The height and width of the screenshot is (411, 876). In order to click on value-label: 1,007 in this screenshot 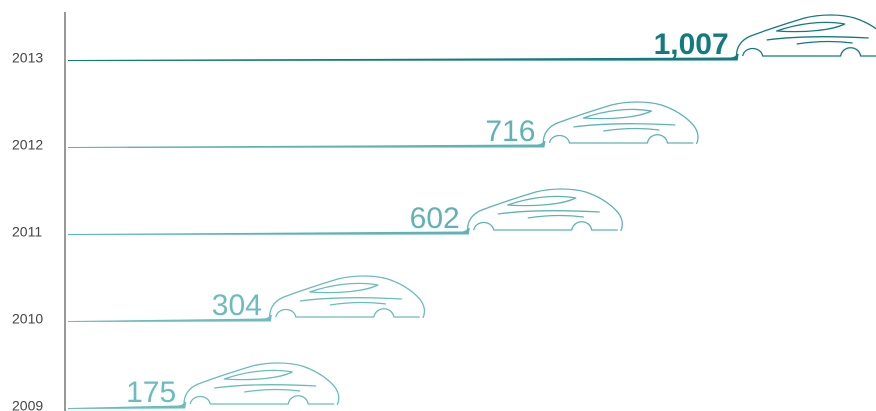, I will do `click(691, 44)`.